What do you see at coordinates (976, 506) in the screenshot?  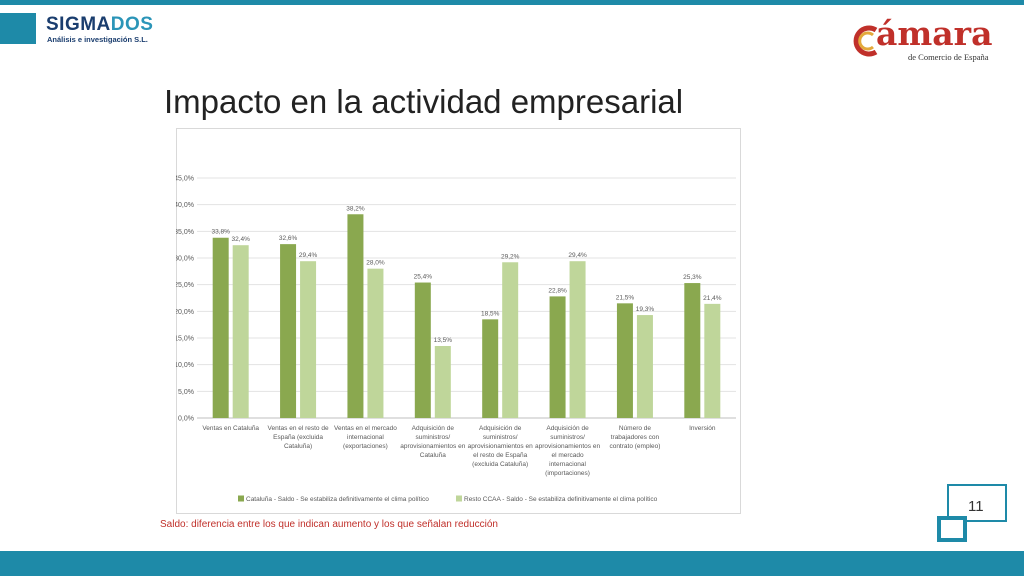 I see `page-number: 11` at bounding box center [976, 506].